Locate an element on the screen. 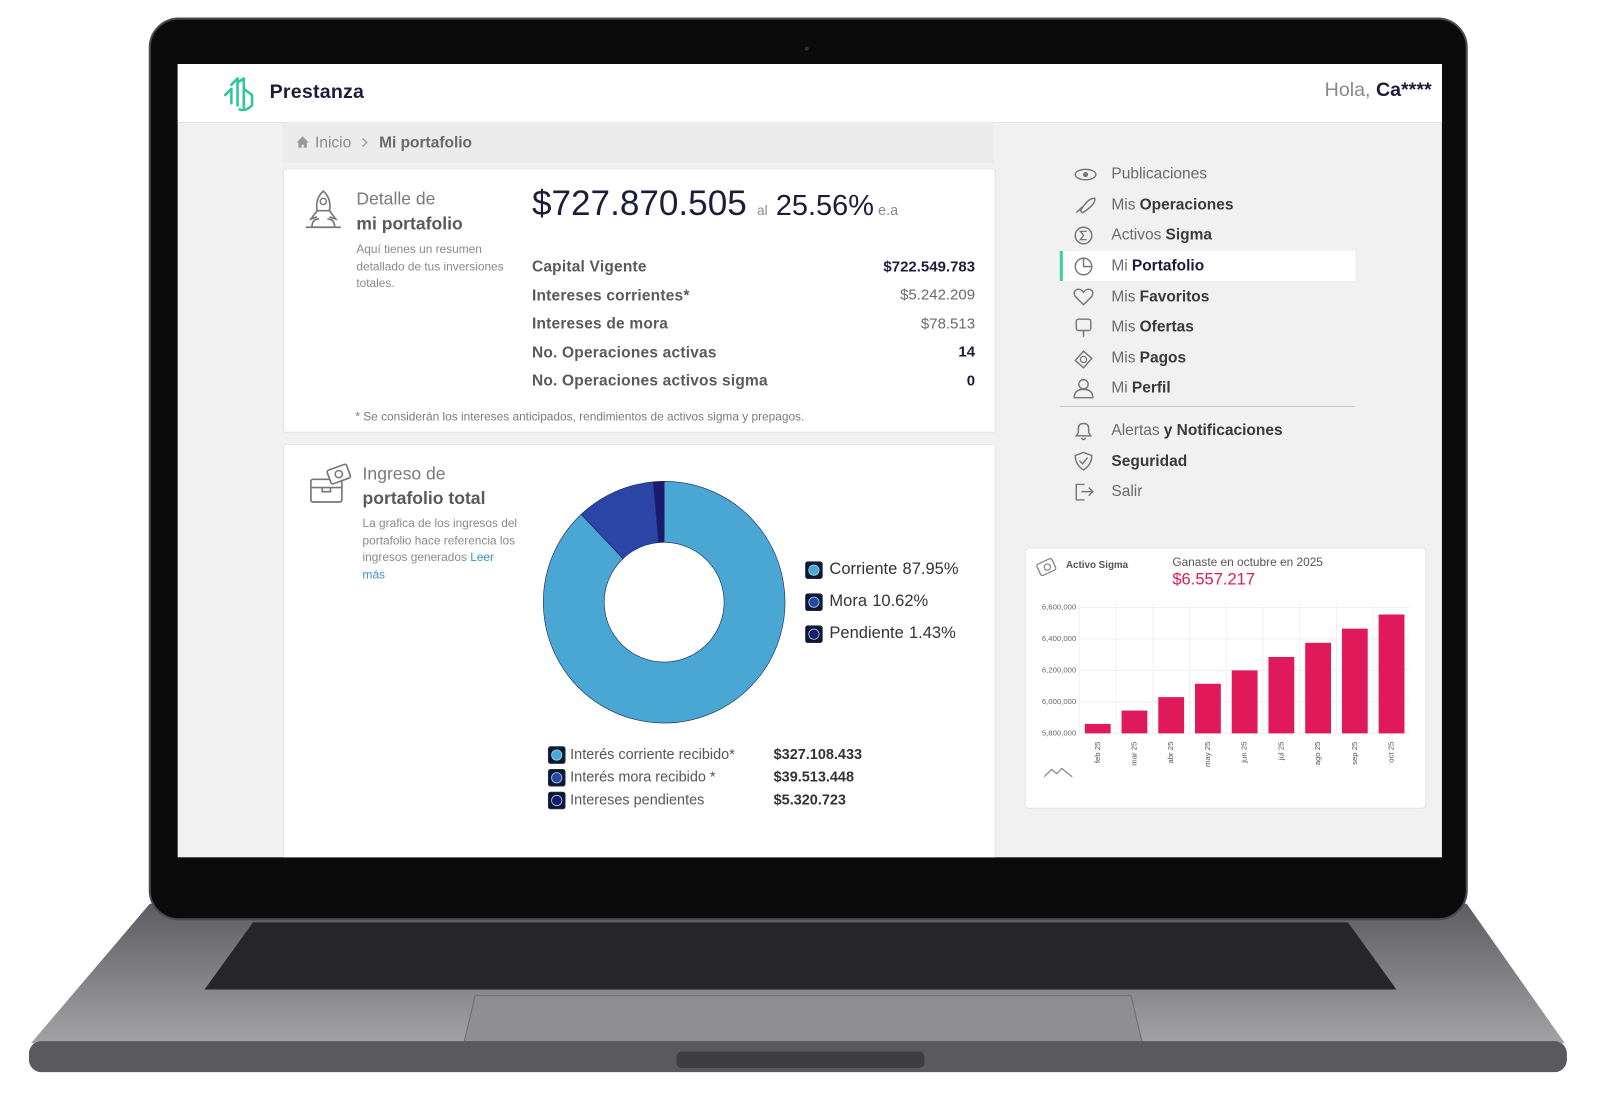  legend-entry: Pendiente 1.43% is located at coordinates (892, 633).